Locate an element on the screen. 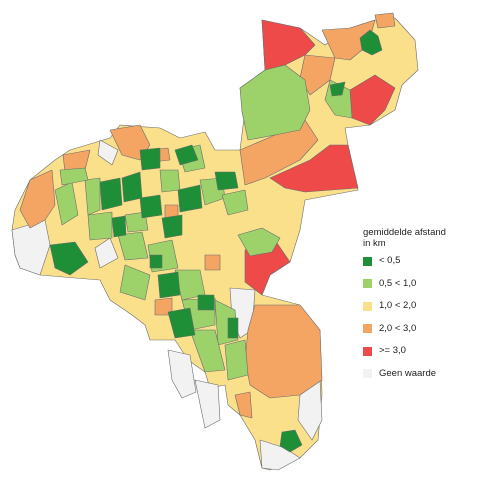 Image resolution: width=500 pixels, height=496 pixels. legend-label: Geen waarde is located at coordinates (408, 373).